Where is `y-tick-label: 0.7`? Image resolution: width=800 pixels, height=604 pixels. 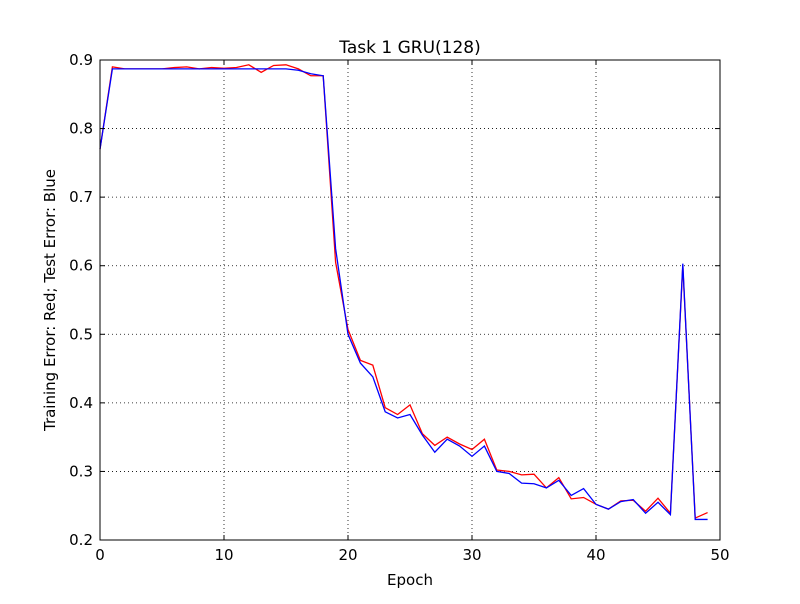 y-tick-label: 0.7 is located at coordinates (81, 197).